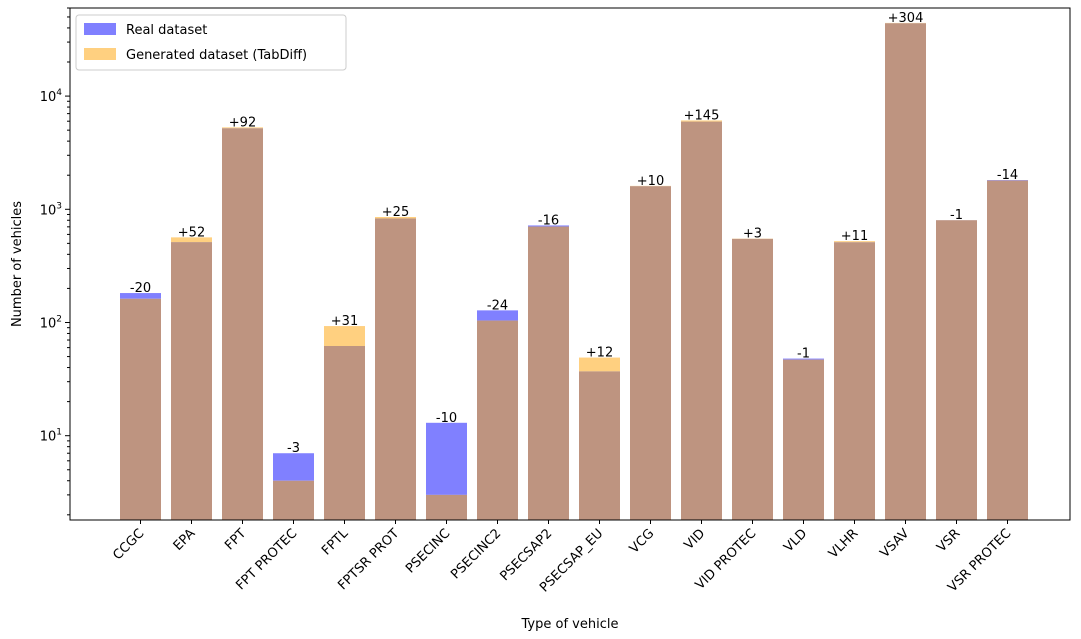 The width and height of the screenshot is (1081, 639). What do you see at coordinates (446, 458) in the screenshot?
I see `bar-excess-psecinc` at bounding box center [446, 458].